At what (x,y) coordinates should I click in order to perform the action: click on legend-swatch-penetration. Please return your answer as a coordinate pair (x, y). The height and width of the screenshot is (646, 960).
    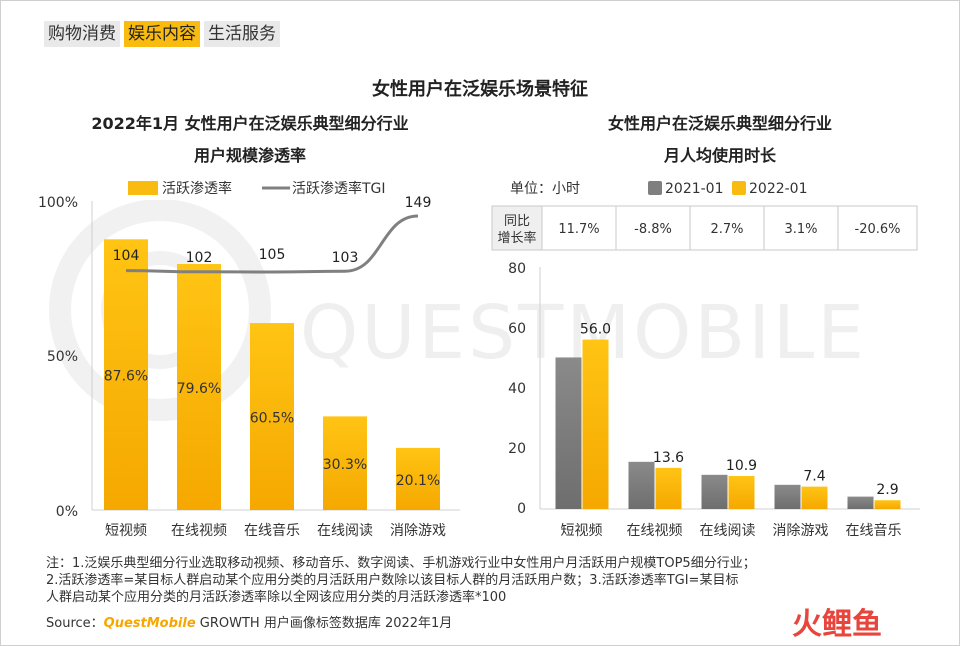
    Looking at the image, I should click on (143, 188).